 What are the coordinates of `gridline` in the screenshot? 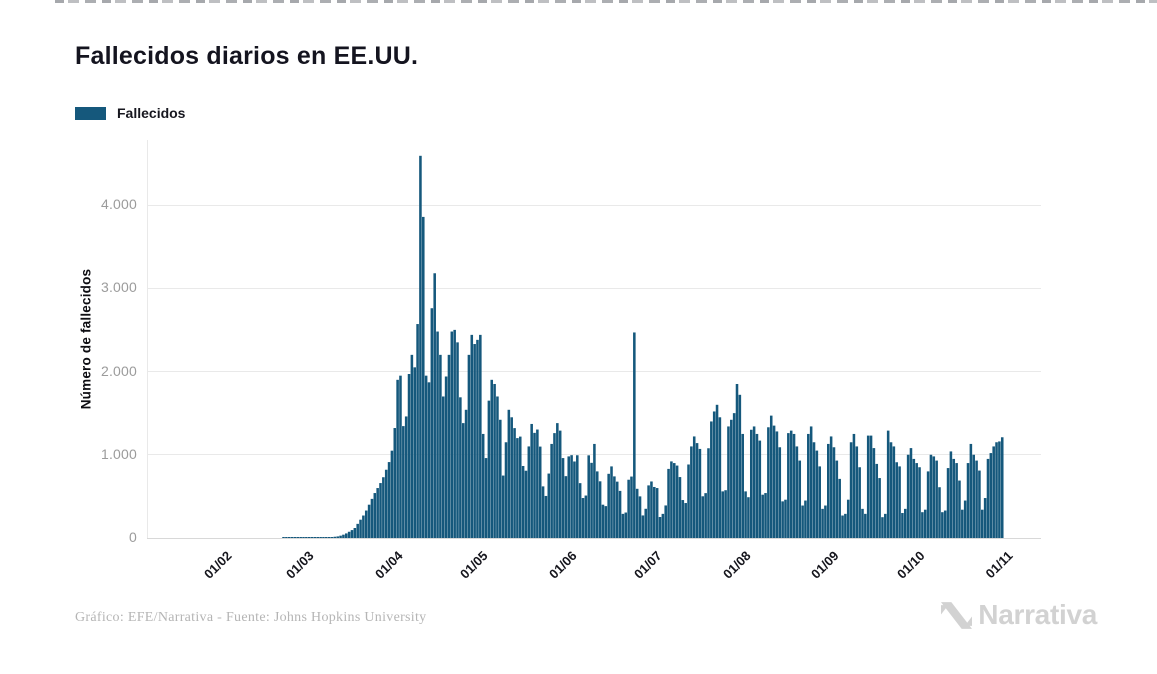 It's located at (594, 205).